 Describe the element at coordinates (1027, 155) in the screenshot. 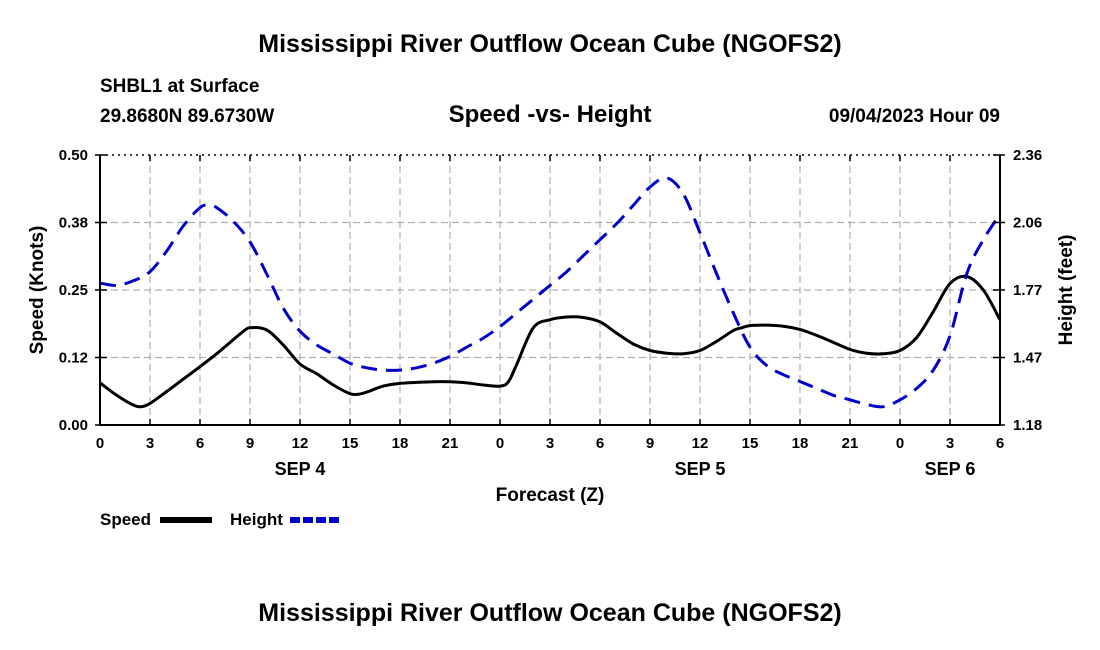

I see `right-y-tick-label: 2.36` at that location.